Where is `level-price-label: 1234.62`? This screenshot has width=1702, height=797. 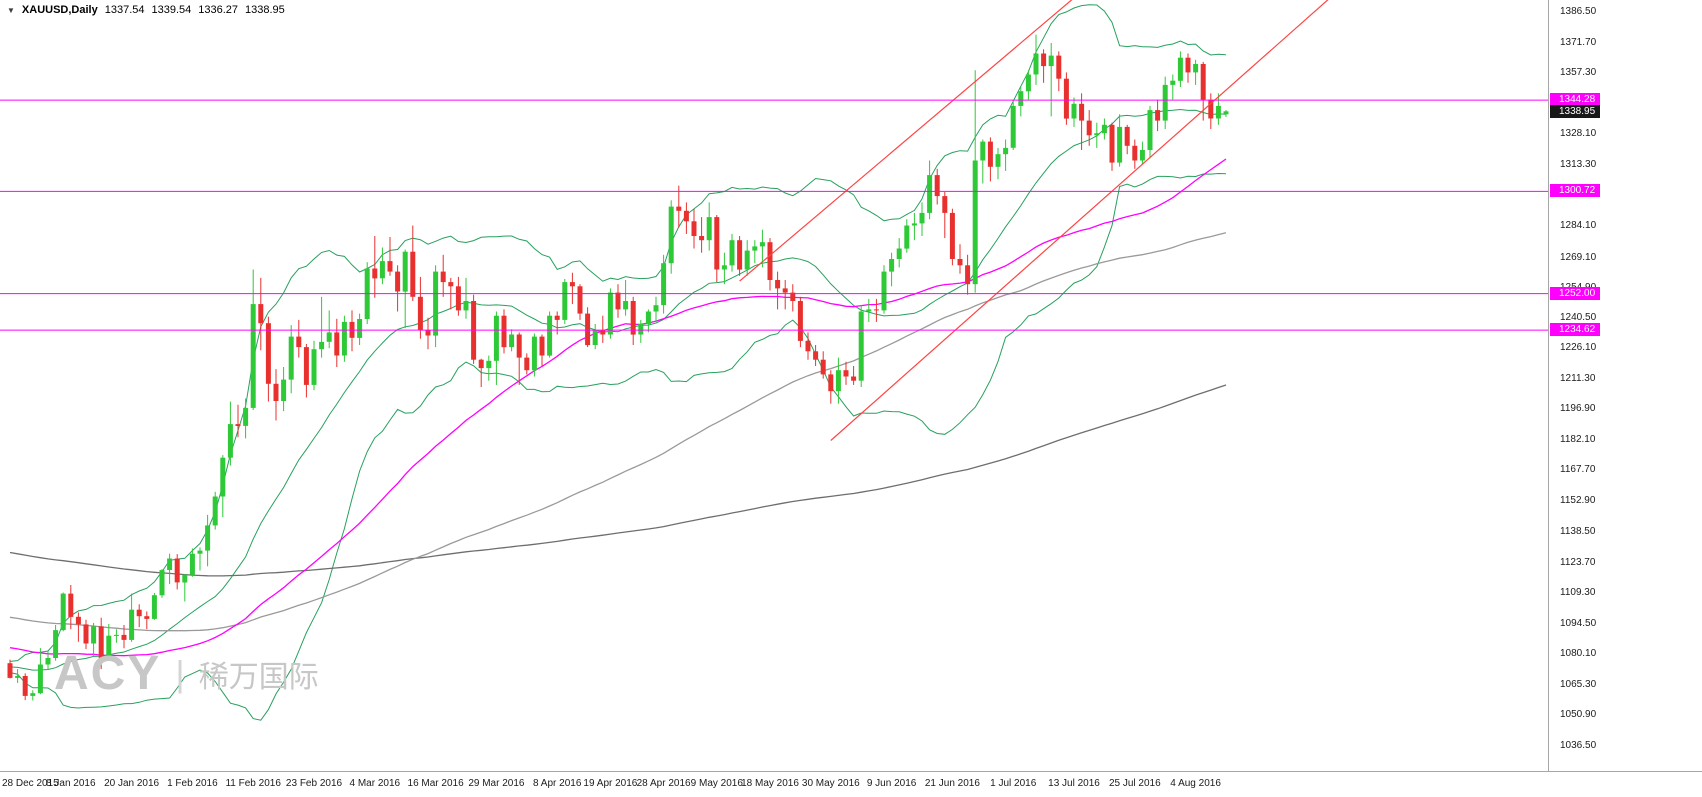 level-price-label: 1234.62 is located at coordinates (1575, 330).